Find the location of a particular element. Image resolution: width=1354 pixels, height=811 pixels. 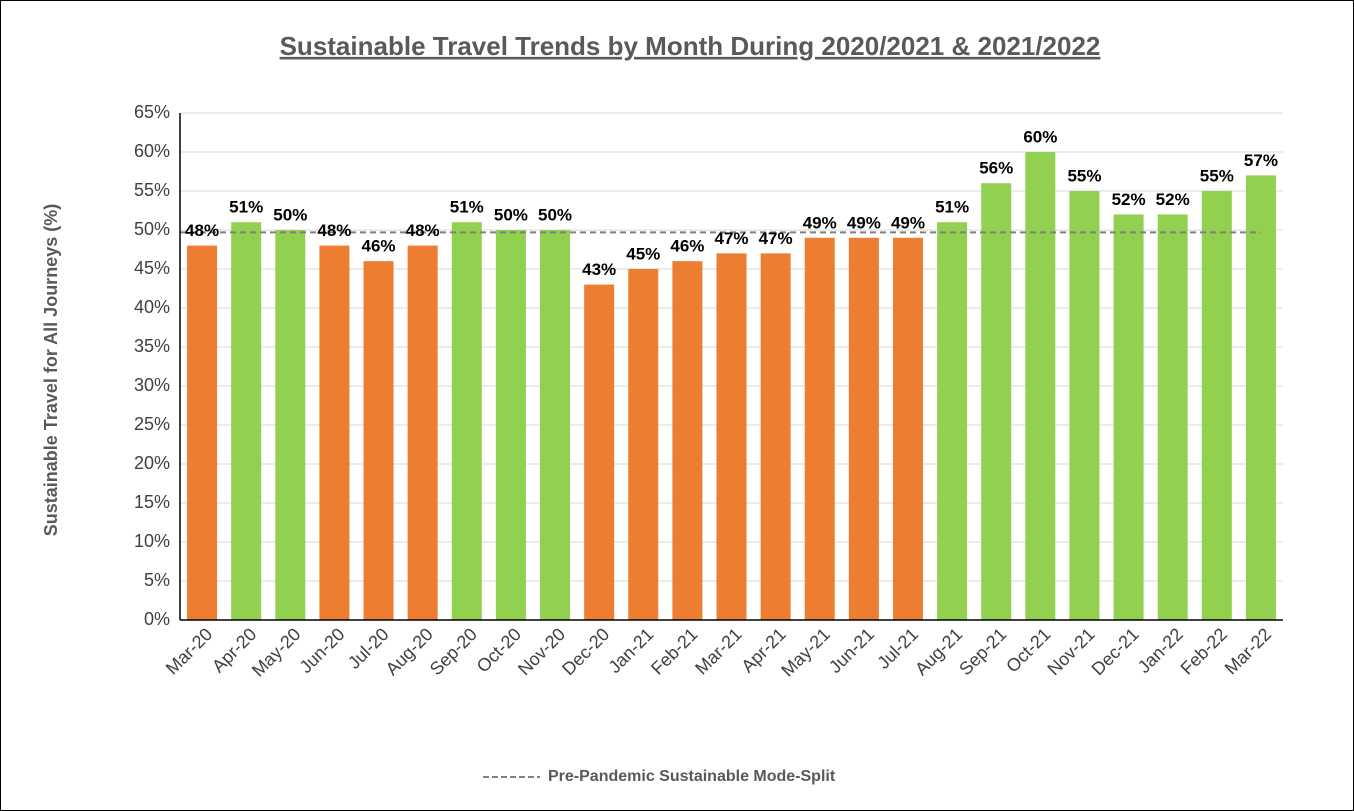

y-axis-label: Sustainable Travel for All Journeys (%) is located at coordinates (51, 370).